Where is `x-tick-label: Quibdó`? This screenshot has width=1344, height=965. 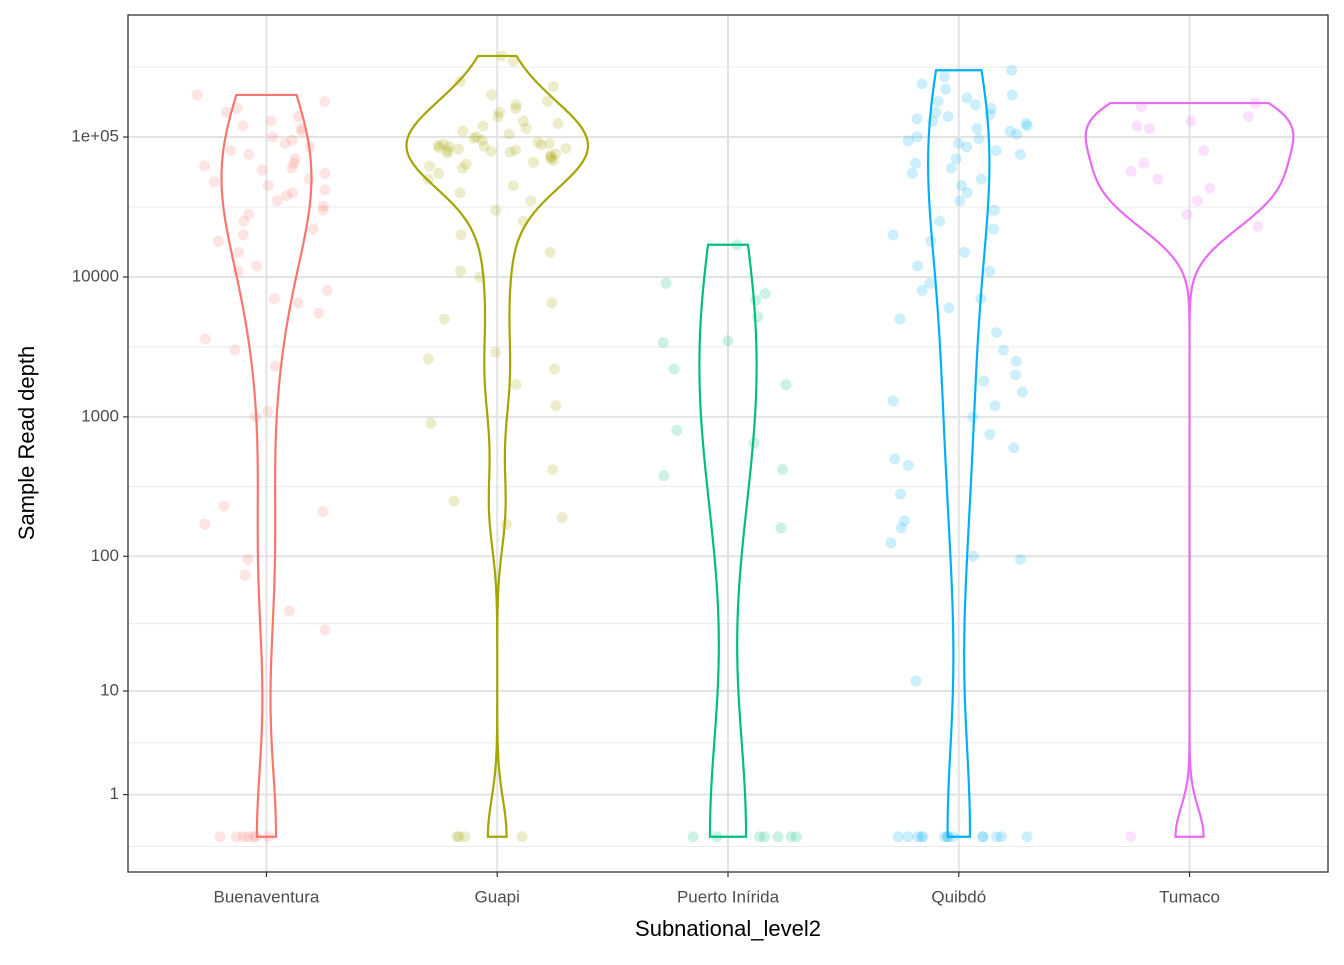
x-tick-label: Quibdó is located at coordinates (958, 896).